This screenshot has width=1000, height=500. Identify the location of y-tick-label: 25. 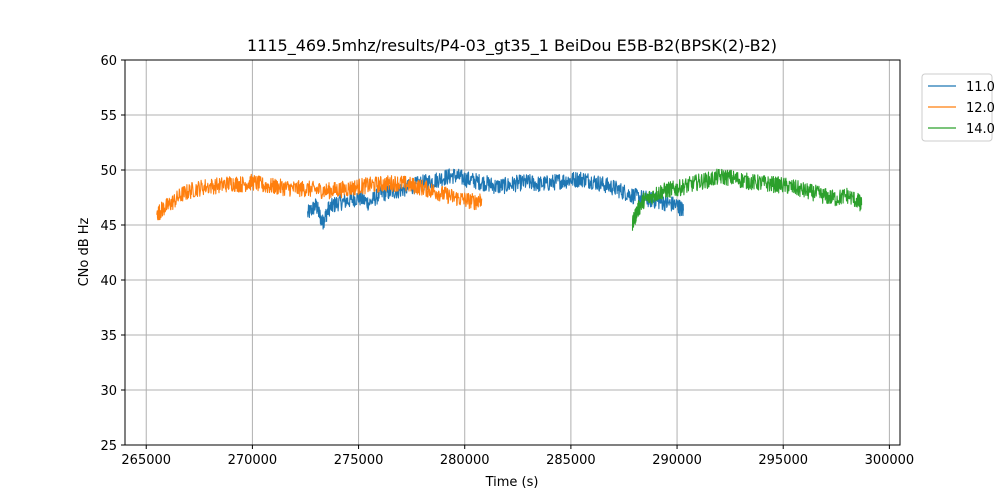
(108, 446).